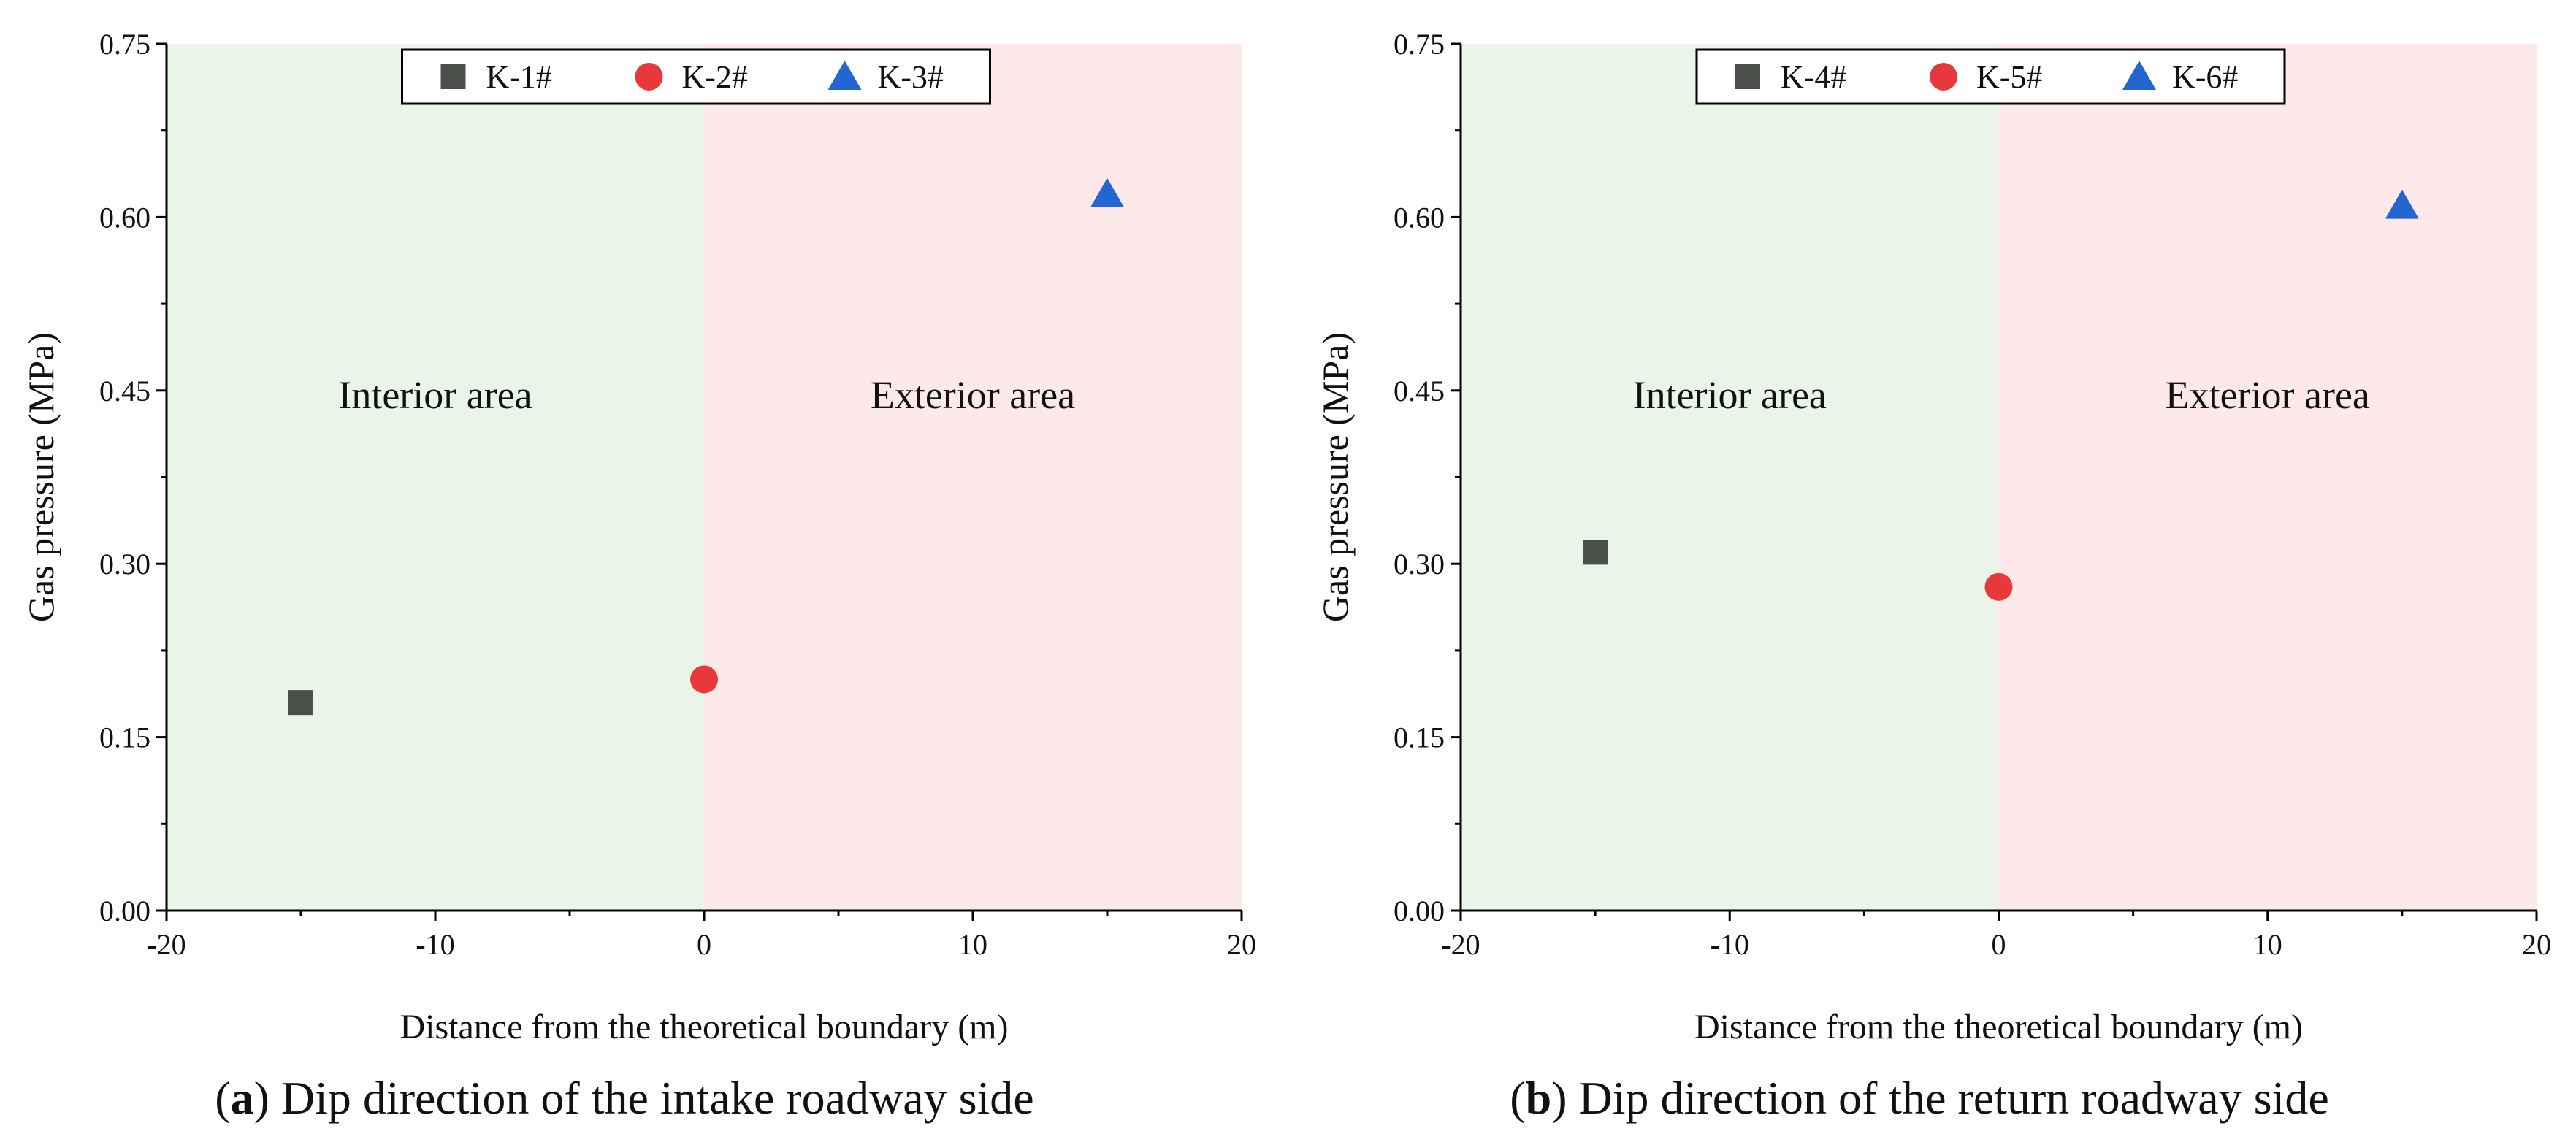  I want to click on legend: K-1# K-2# K-3#, so click(696, 76).